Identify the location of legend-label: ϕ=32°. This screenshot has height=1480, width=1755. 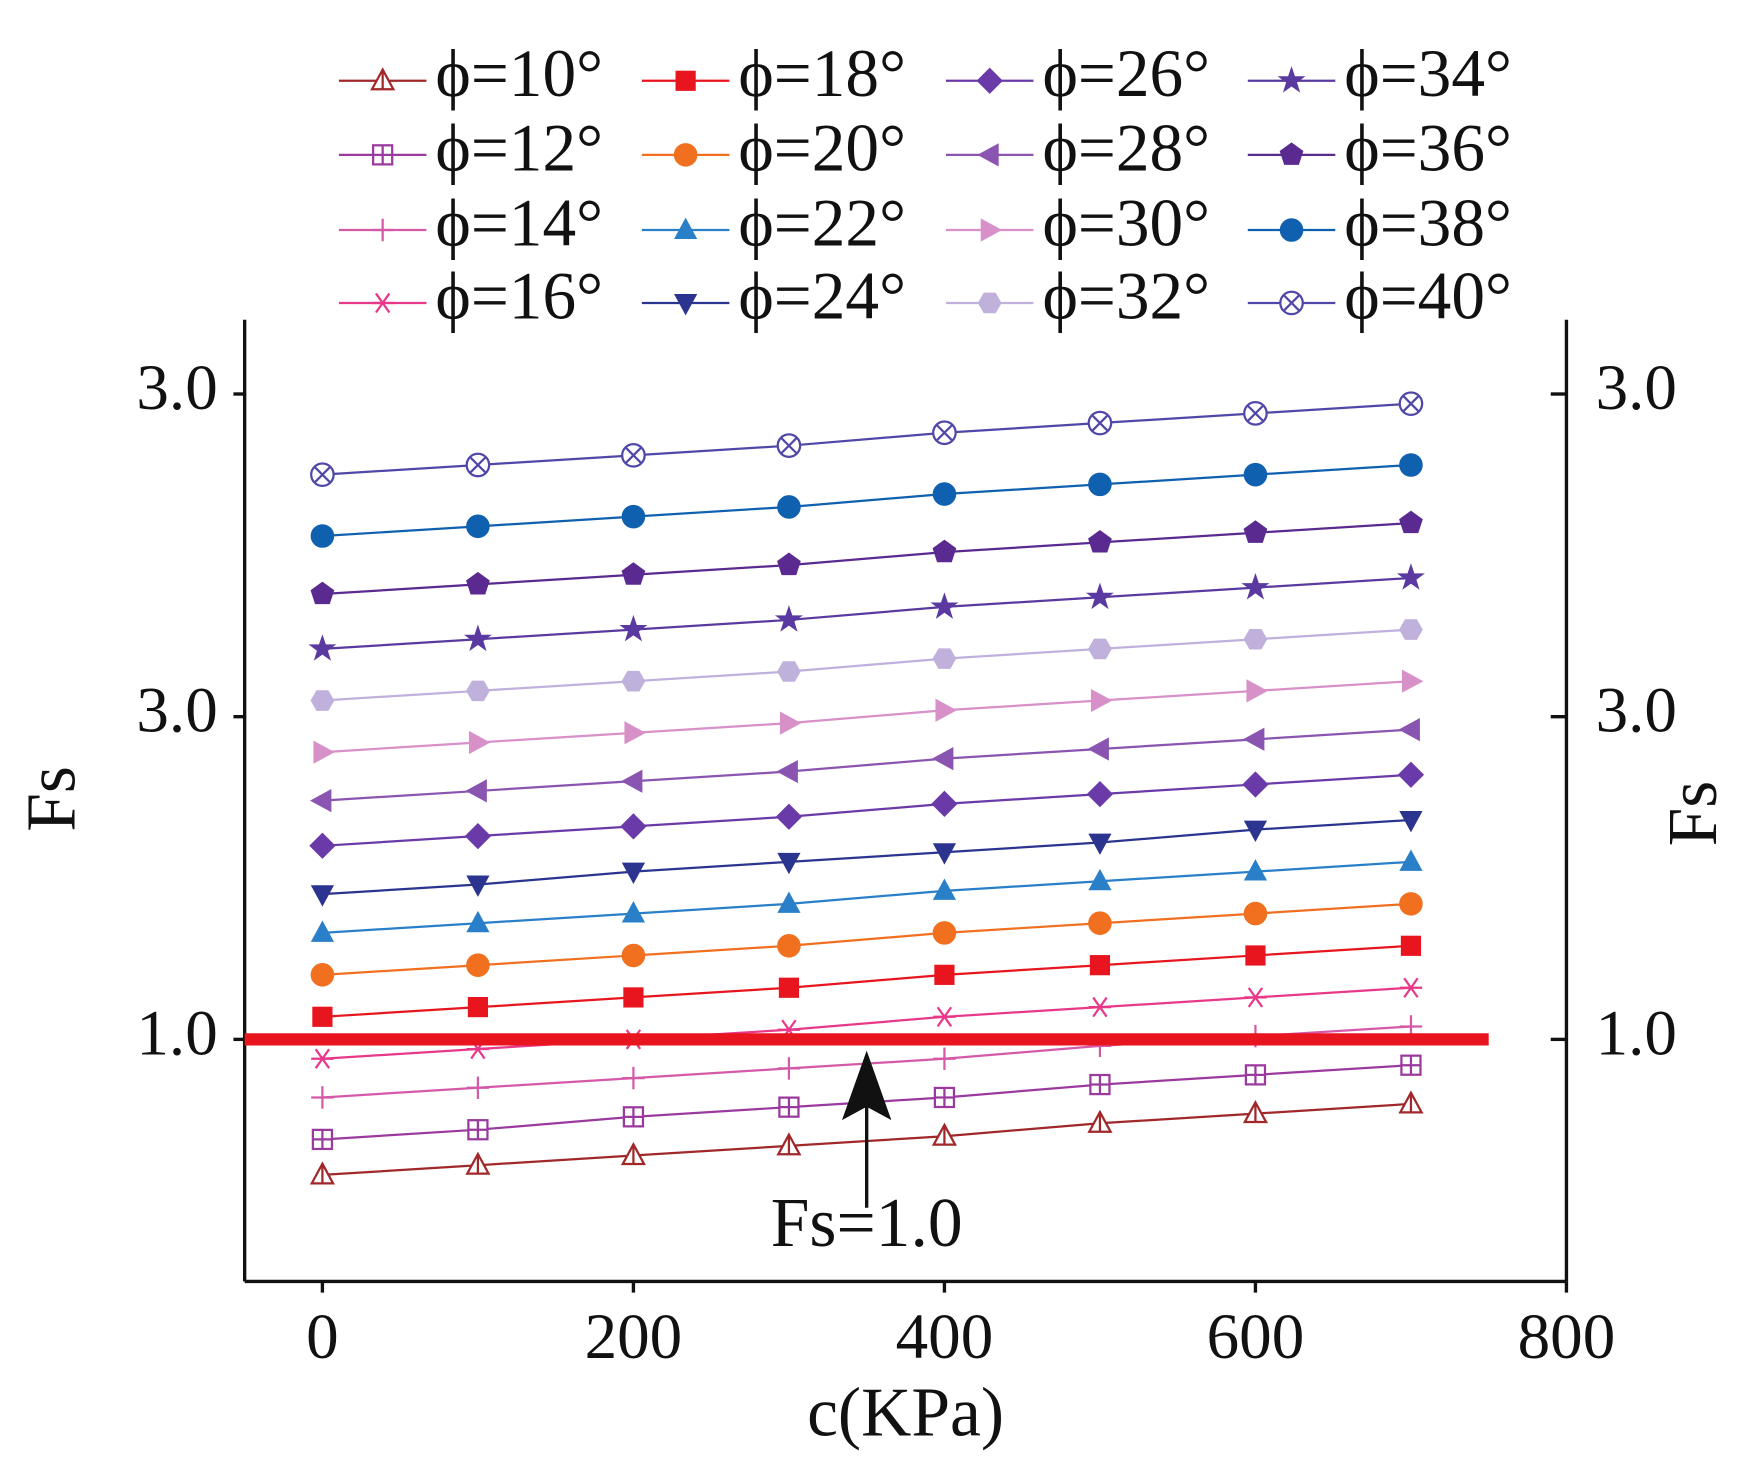
(1126, 295).